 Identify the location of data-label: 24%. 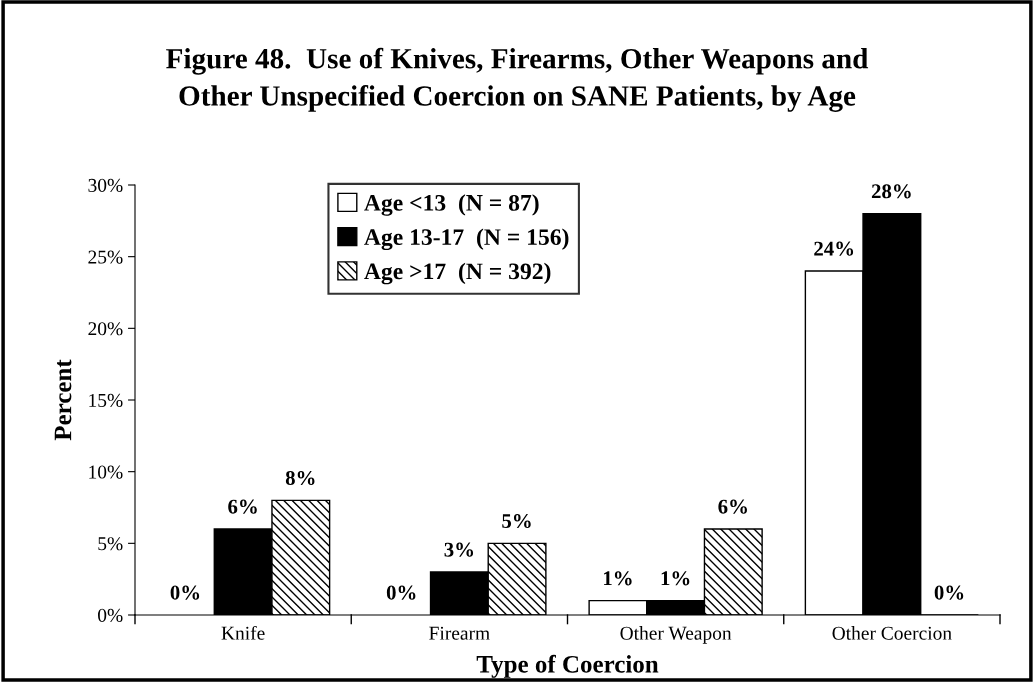
(834, 248).